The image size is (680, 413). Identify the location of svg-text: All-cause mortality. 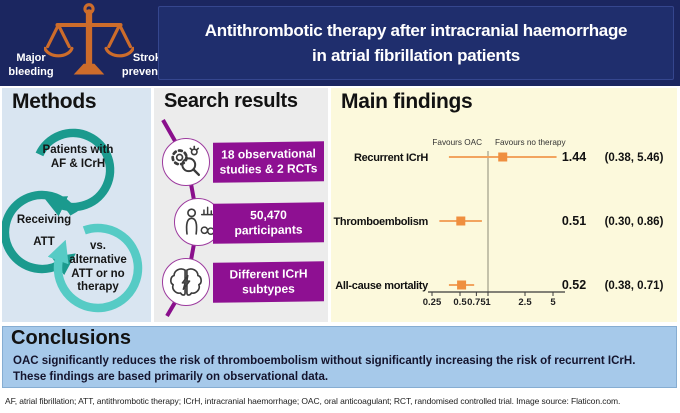
(382, 286).